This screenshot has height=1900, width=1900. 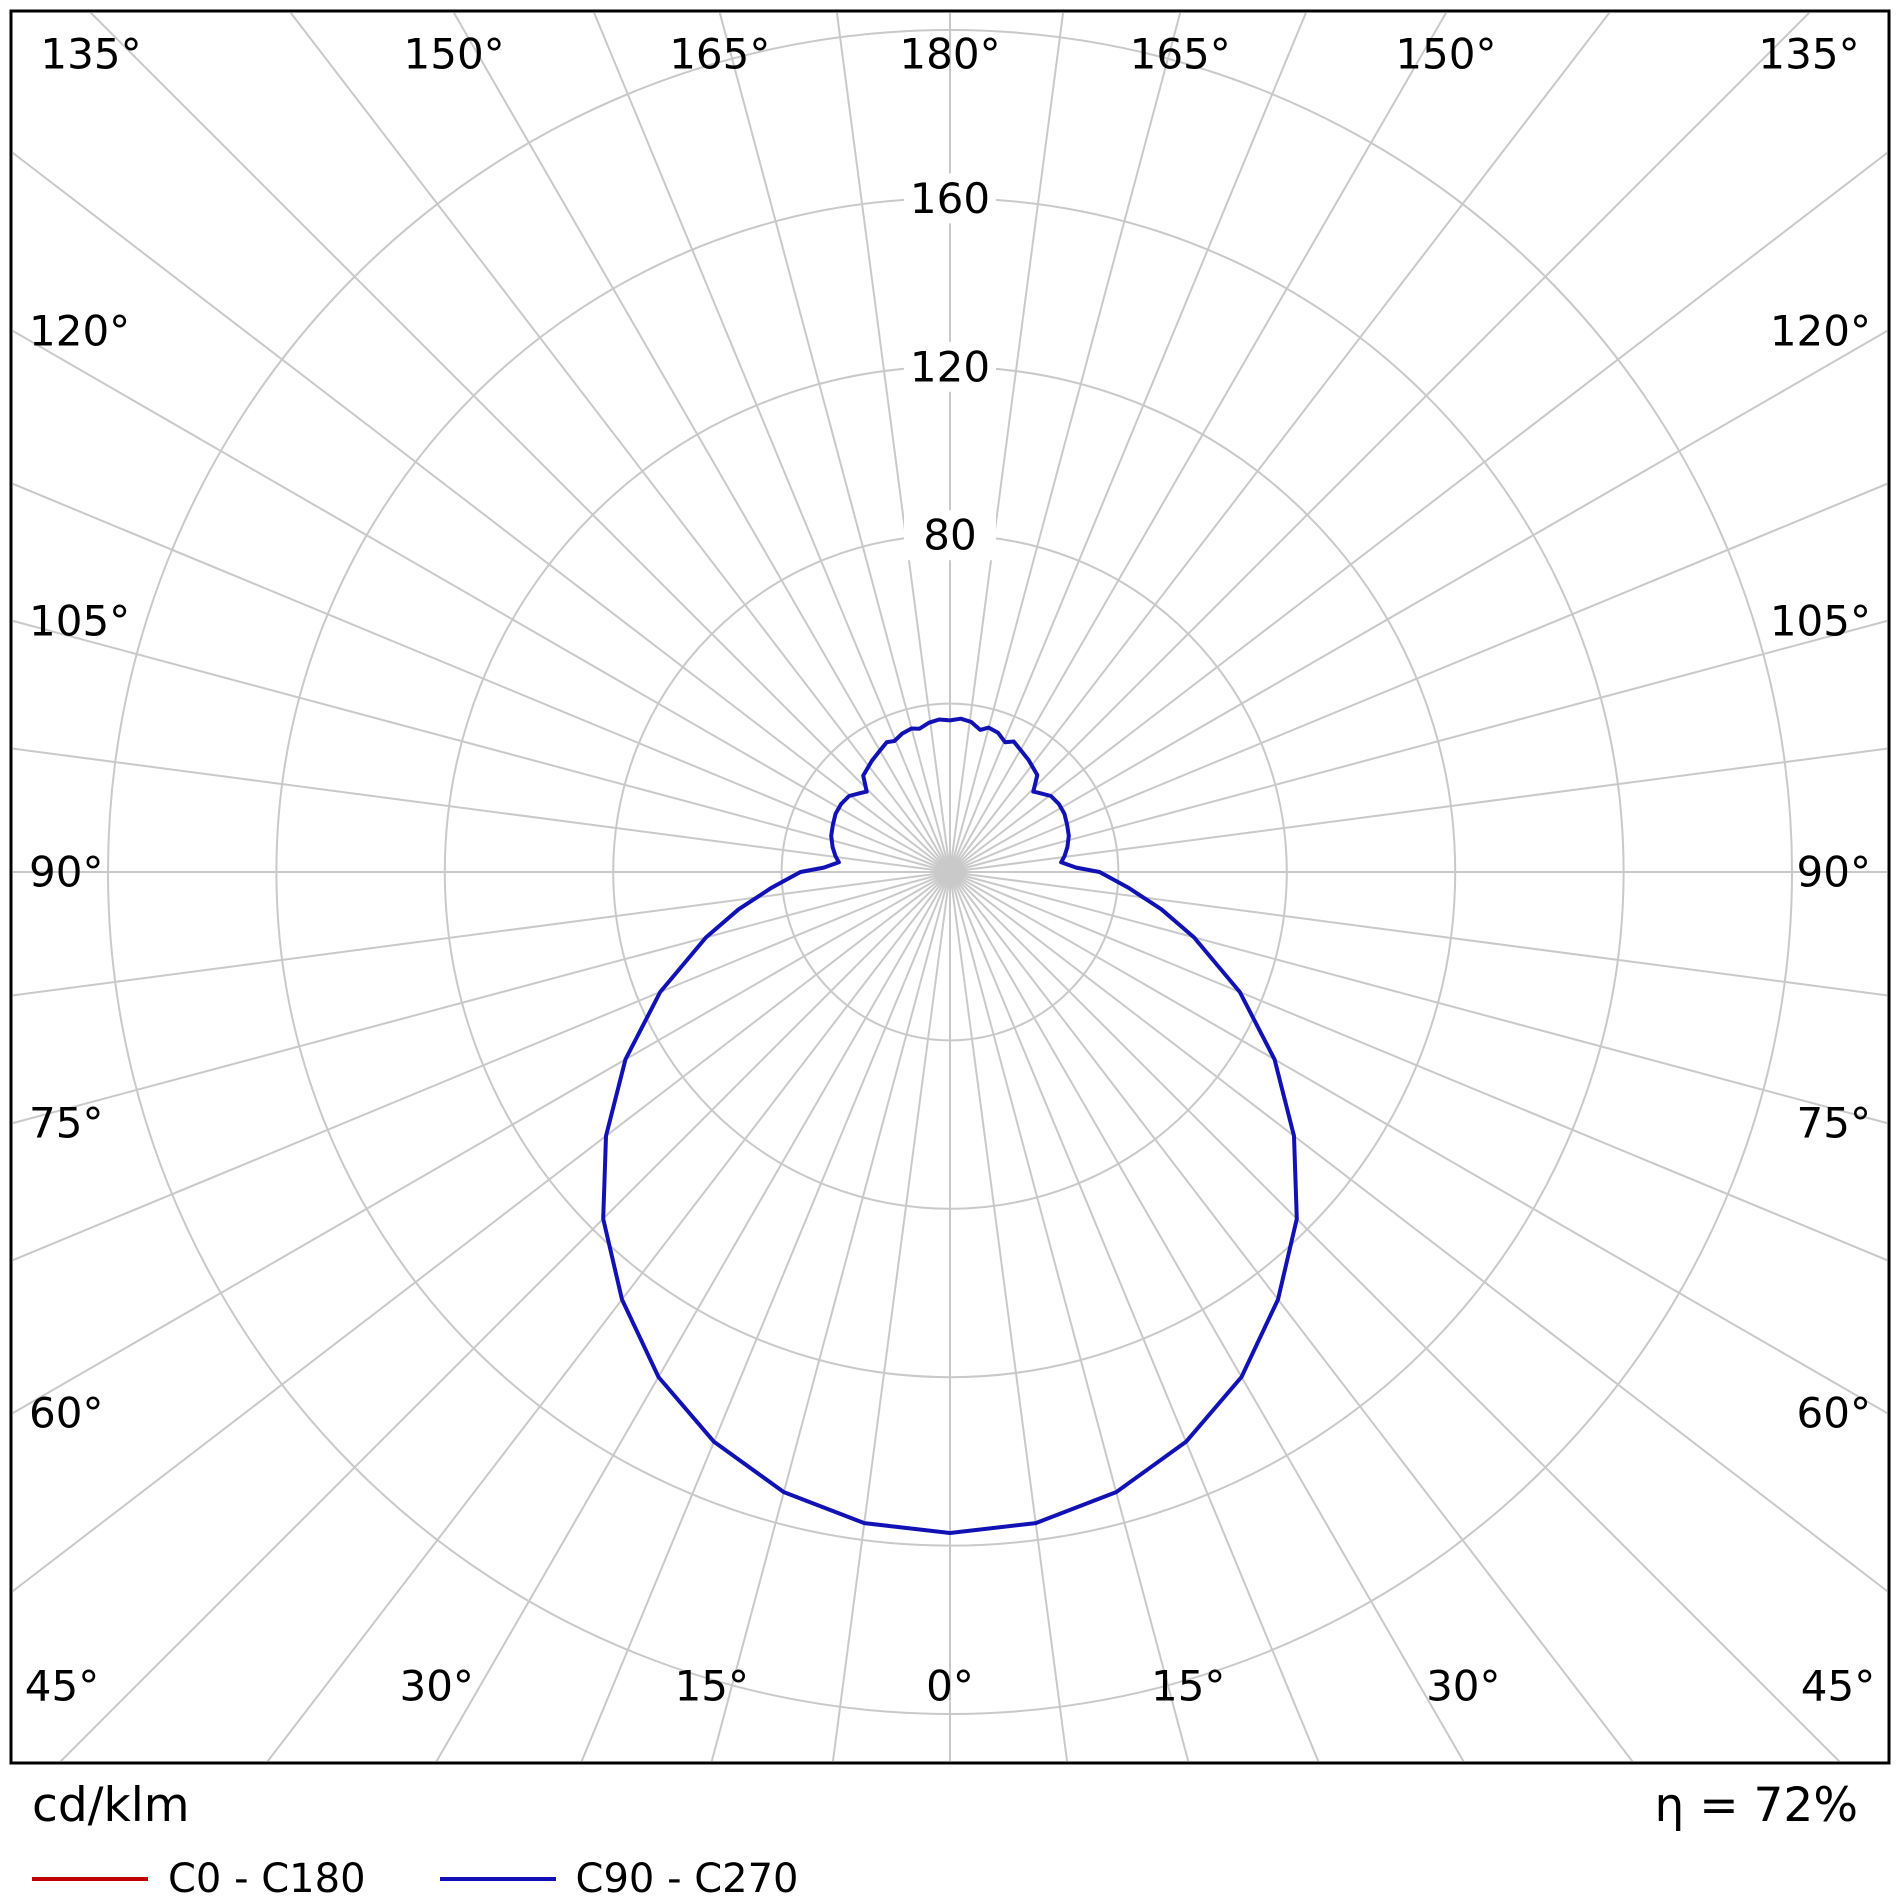 I want to click on angle-label-15deg-left: 15°, so click(x=712, y=1686).